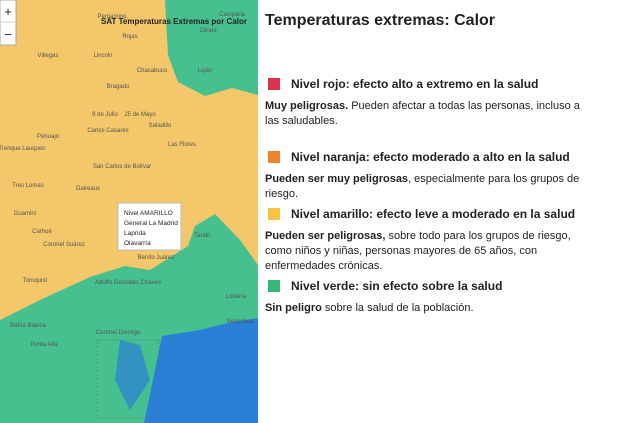  I want to click on place-label: Rojas, so click(129, 37).